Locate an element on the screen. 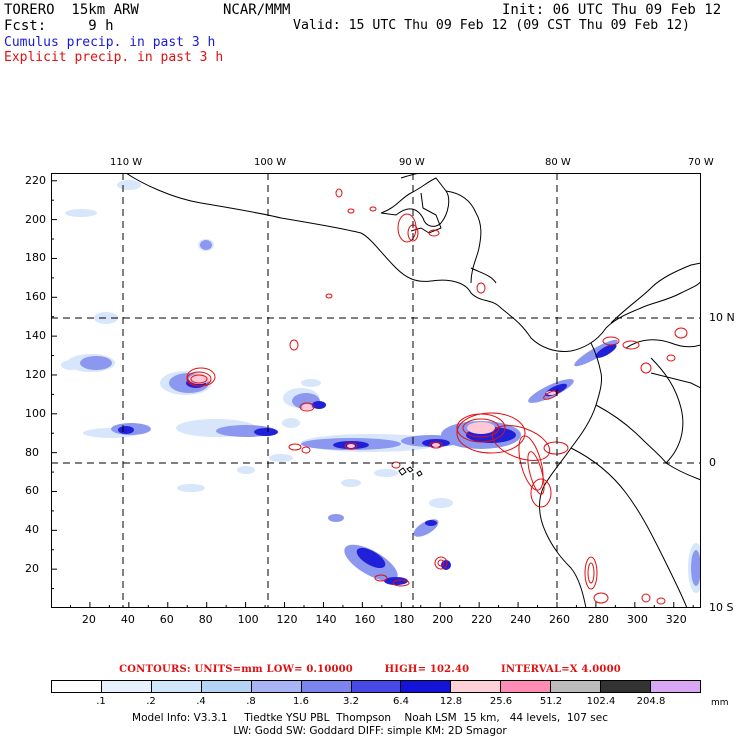 This screenshot has width=740, height=740. colorbar-label: 1.6 is located at coordinates (301, 701).